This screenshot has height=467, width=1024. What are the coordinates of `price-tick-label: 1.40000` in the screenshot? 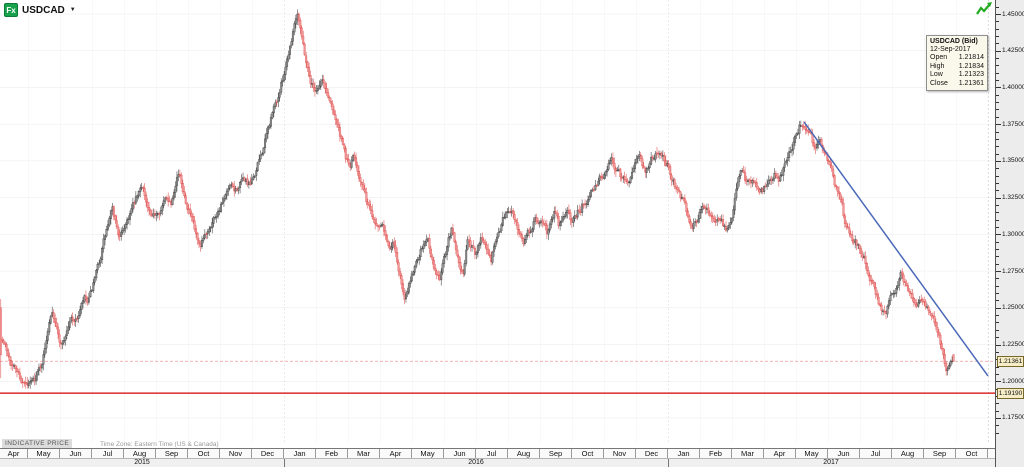 It's located at (1013, 87).